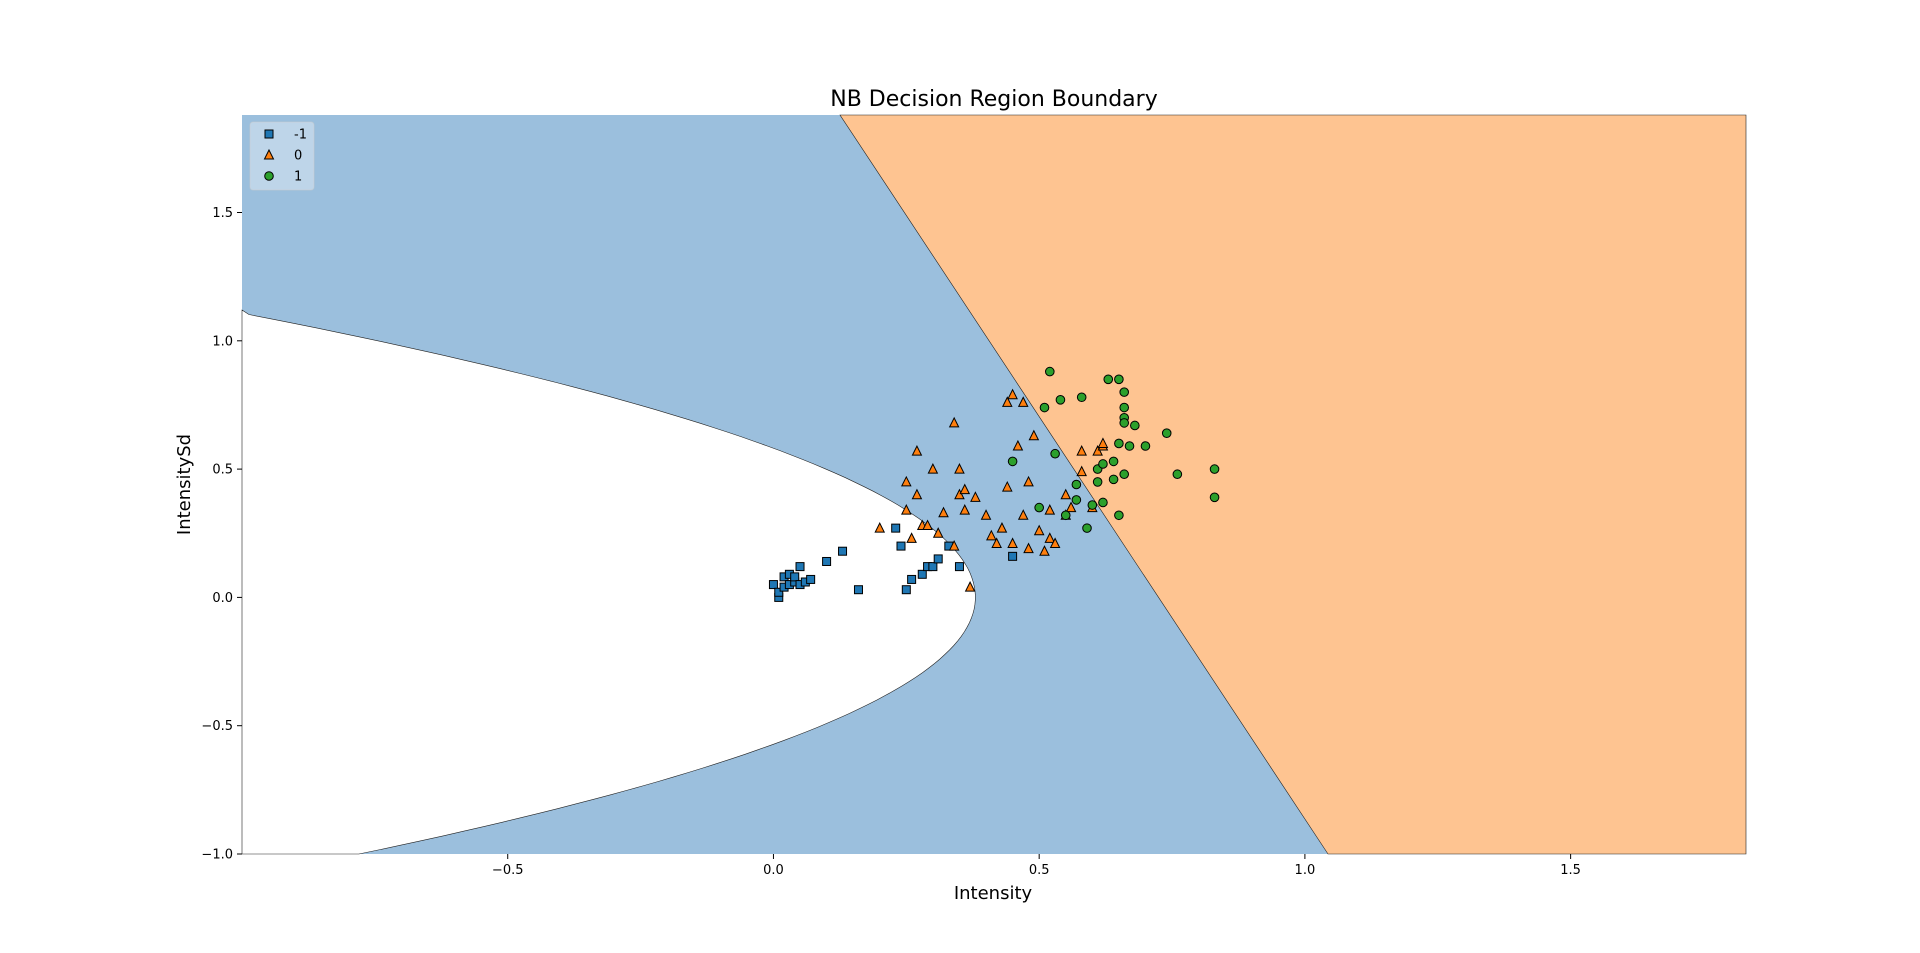 This screenshot has width=1920, height=953. Describe the element at coordinates (298, 156) in the screenshot. I see `legend-label: 0` at that location.